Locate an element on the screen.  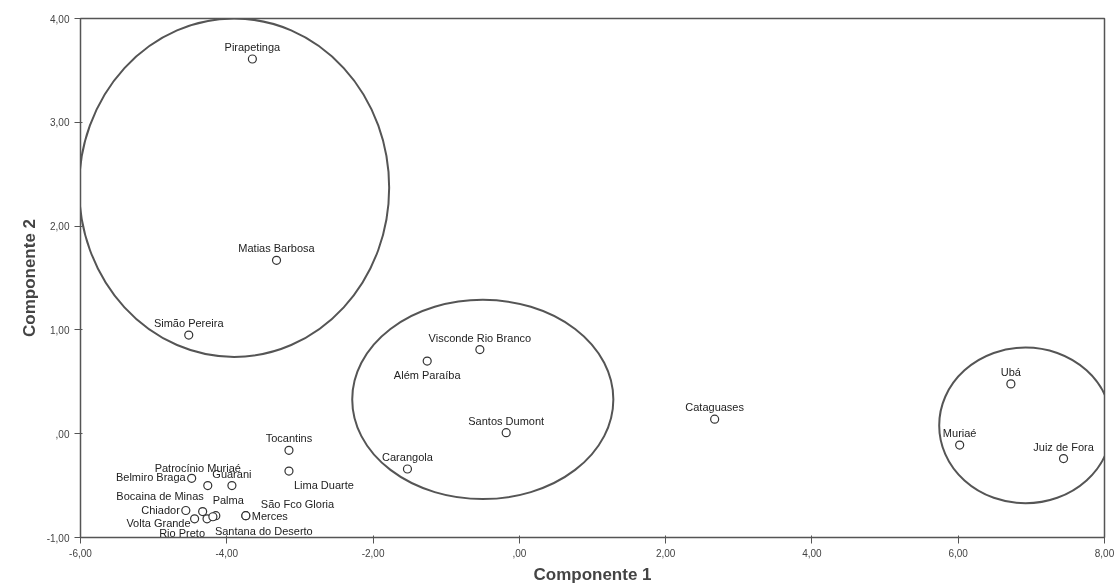
data-label: Carangola is located at coordinates (408, 456).